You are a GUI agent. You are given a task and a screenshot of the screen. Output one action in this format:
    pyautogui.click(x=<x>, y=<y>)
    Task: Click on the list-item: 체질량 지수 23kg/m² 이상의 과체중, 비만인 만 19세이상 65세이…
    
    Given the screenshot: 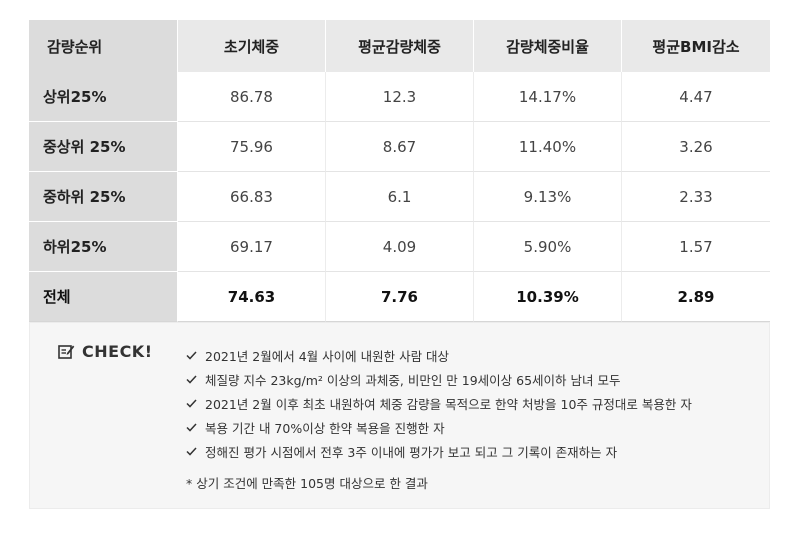 What is the action you would take?
    pyautogui.click(x=439, y=379)
    